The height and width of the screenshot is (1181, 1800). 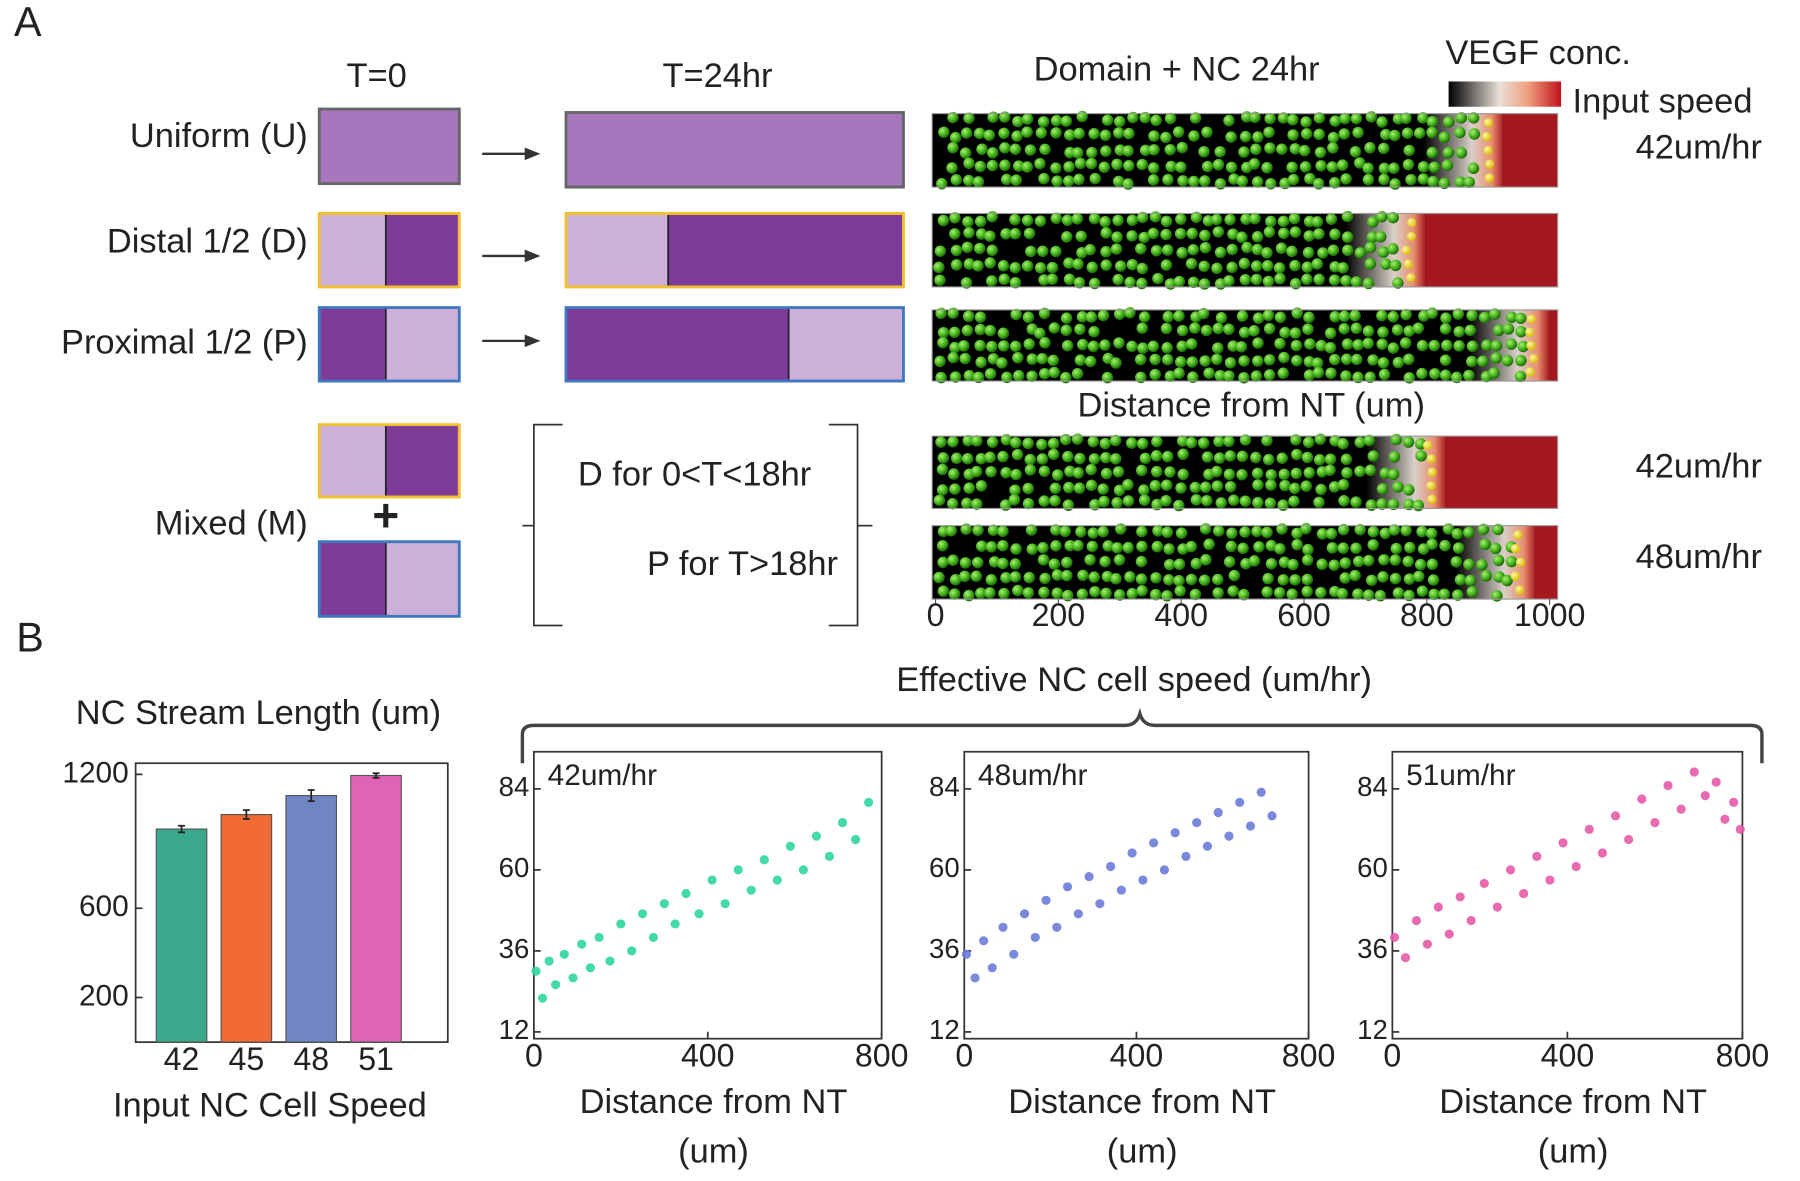 I want to click on bar, so click(x=311, y=919).